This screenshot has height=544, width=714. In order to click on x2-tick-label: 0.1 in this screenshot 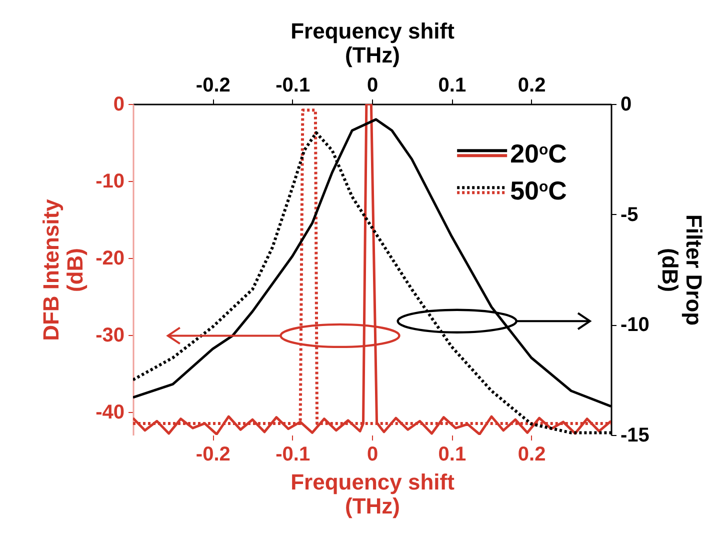, I will do `click(452, 85)`.